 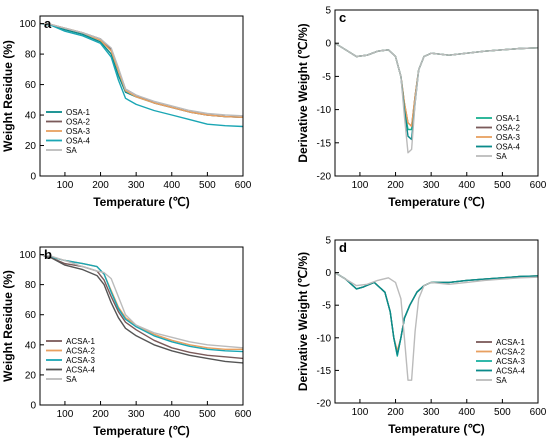 What do you see at coordinates (343, 247) in the screenshot?
I see `panel-label: d` at bounding box center [343, 247].